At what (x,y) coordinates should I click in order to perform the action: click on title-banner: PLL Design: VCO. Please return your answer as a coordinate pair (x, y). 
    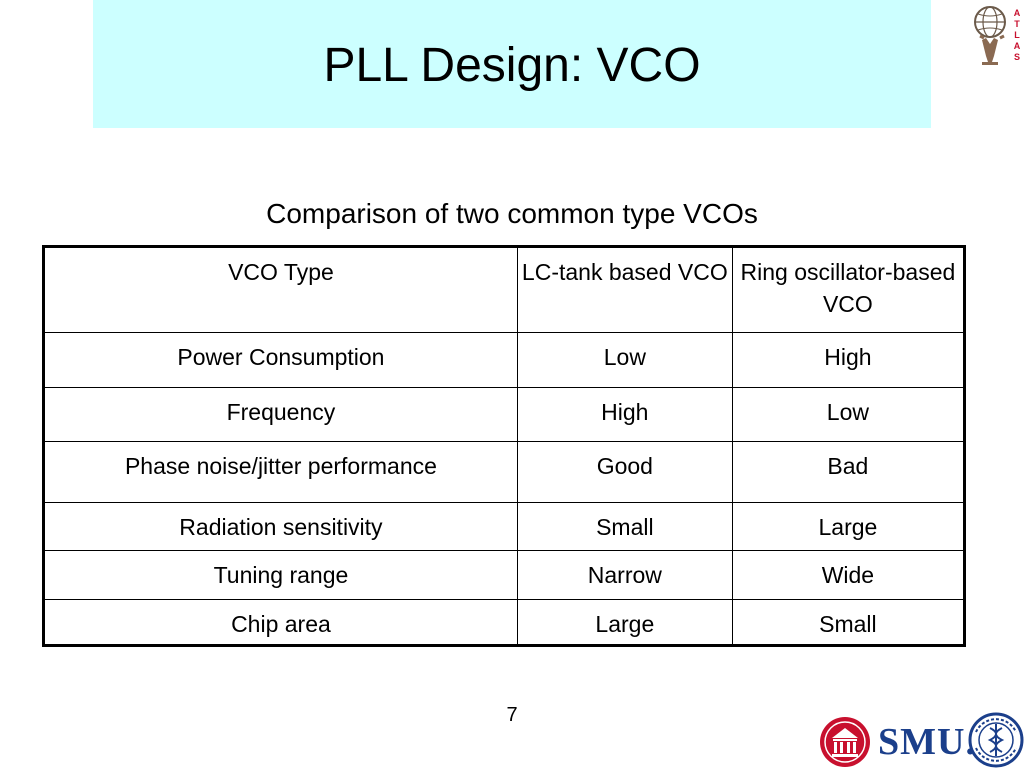
    Looking at the image, I should click on (512, 64).